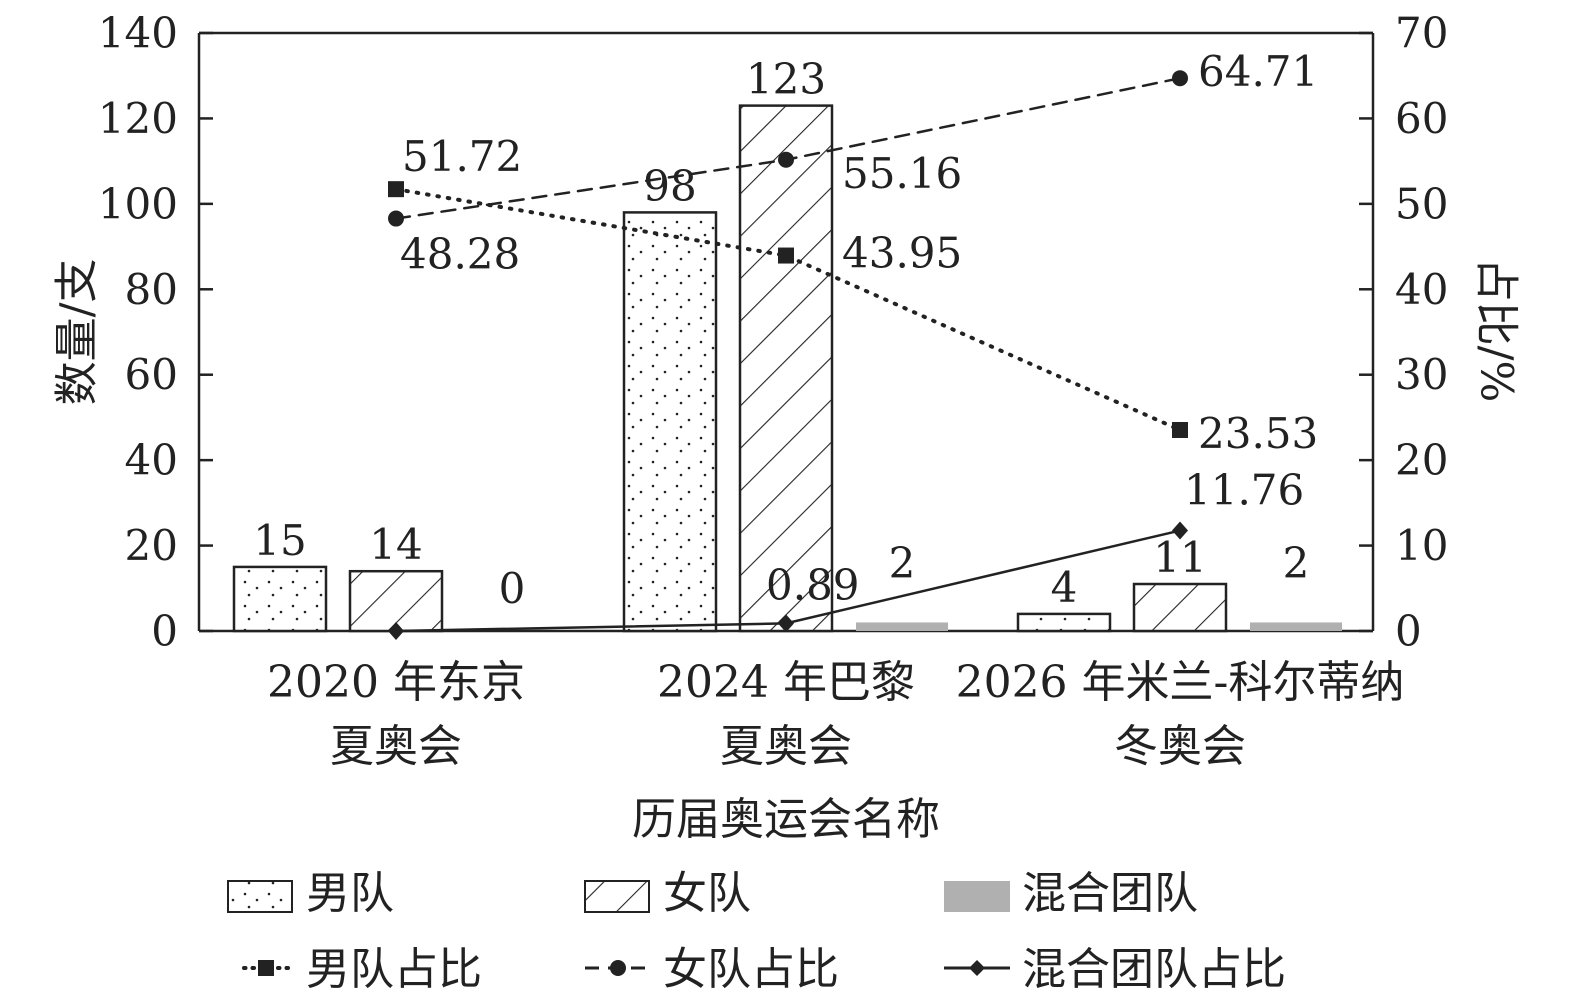 The width and height of the screenshot is (1575, 1005). I want to click on line-label-men-share-2: 23.53, so click(1258, 433).